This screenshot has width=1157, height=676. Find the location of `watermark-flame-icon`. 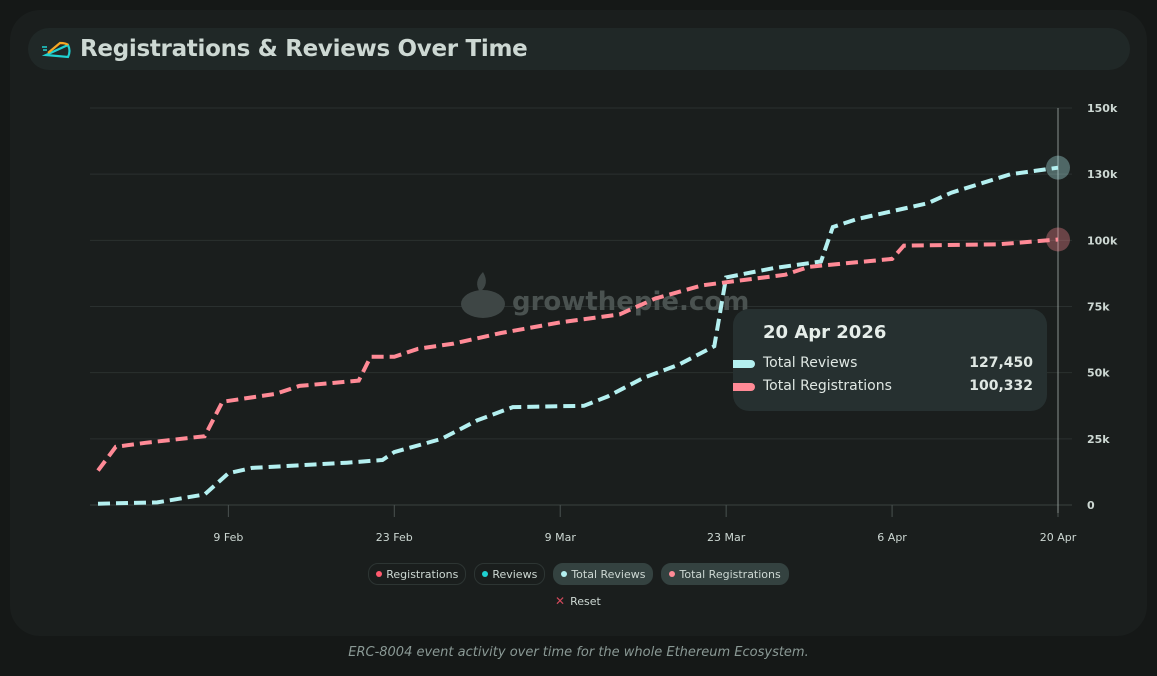

watermark-flame-icon is located at coordinates (481, 282).